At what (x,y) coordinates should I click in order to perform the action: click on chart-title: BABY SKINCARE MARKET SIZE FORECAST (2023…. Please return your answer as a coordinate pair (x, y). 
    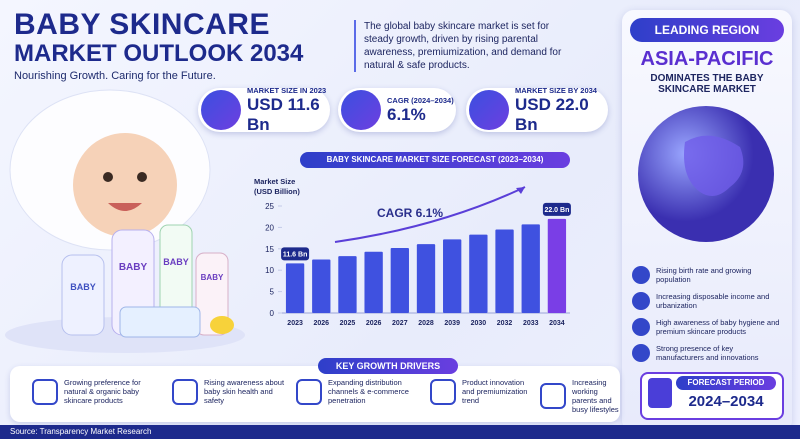
    Looking at the image, I should click on (435, 160).